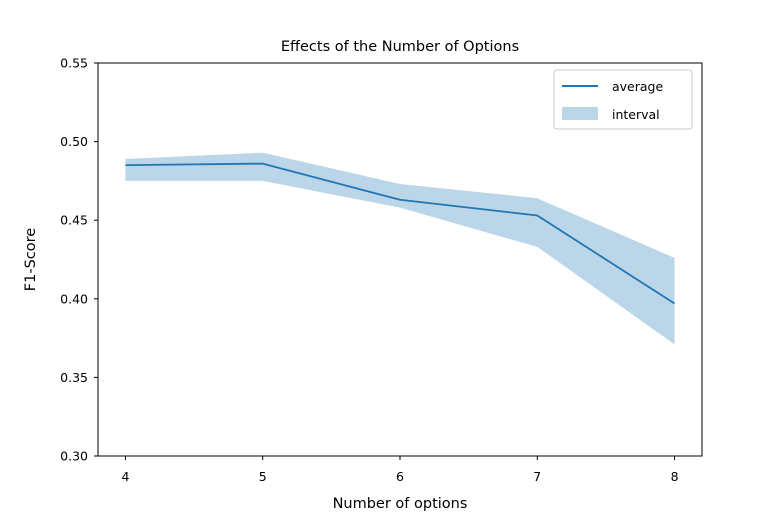 The height and width of the screenshot is (520, 780). I want to click on x-axis: 4 5 6 7 8, so click(400, 470).